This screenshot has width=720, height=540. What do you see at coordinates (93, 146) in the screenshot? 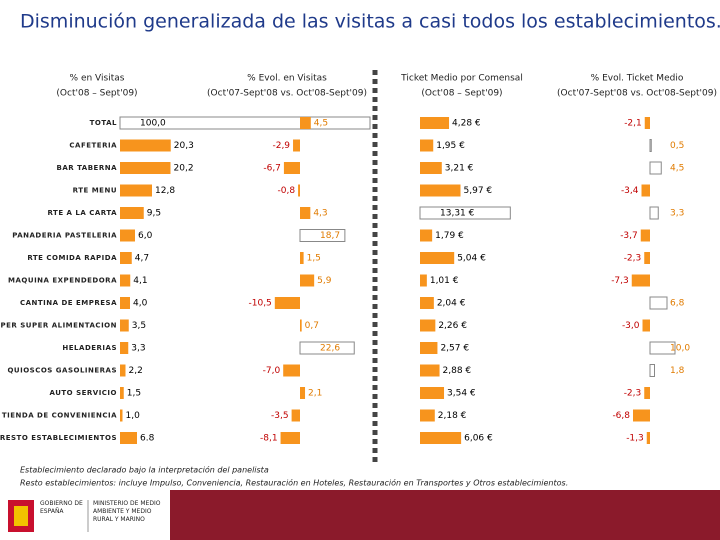
I see `category-label: CAFETERIA` at bounding box center [93, 146].